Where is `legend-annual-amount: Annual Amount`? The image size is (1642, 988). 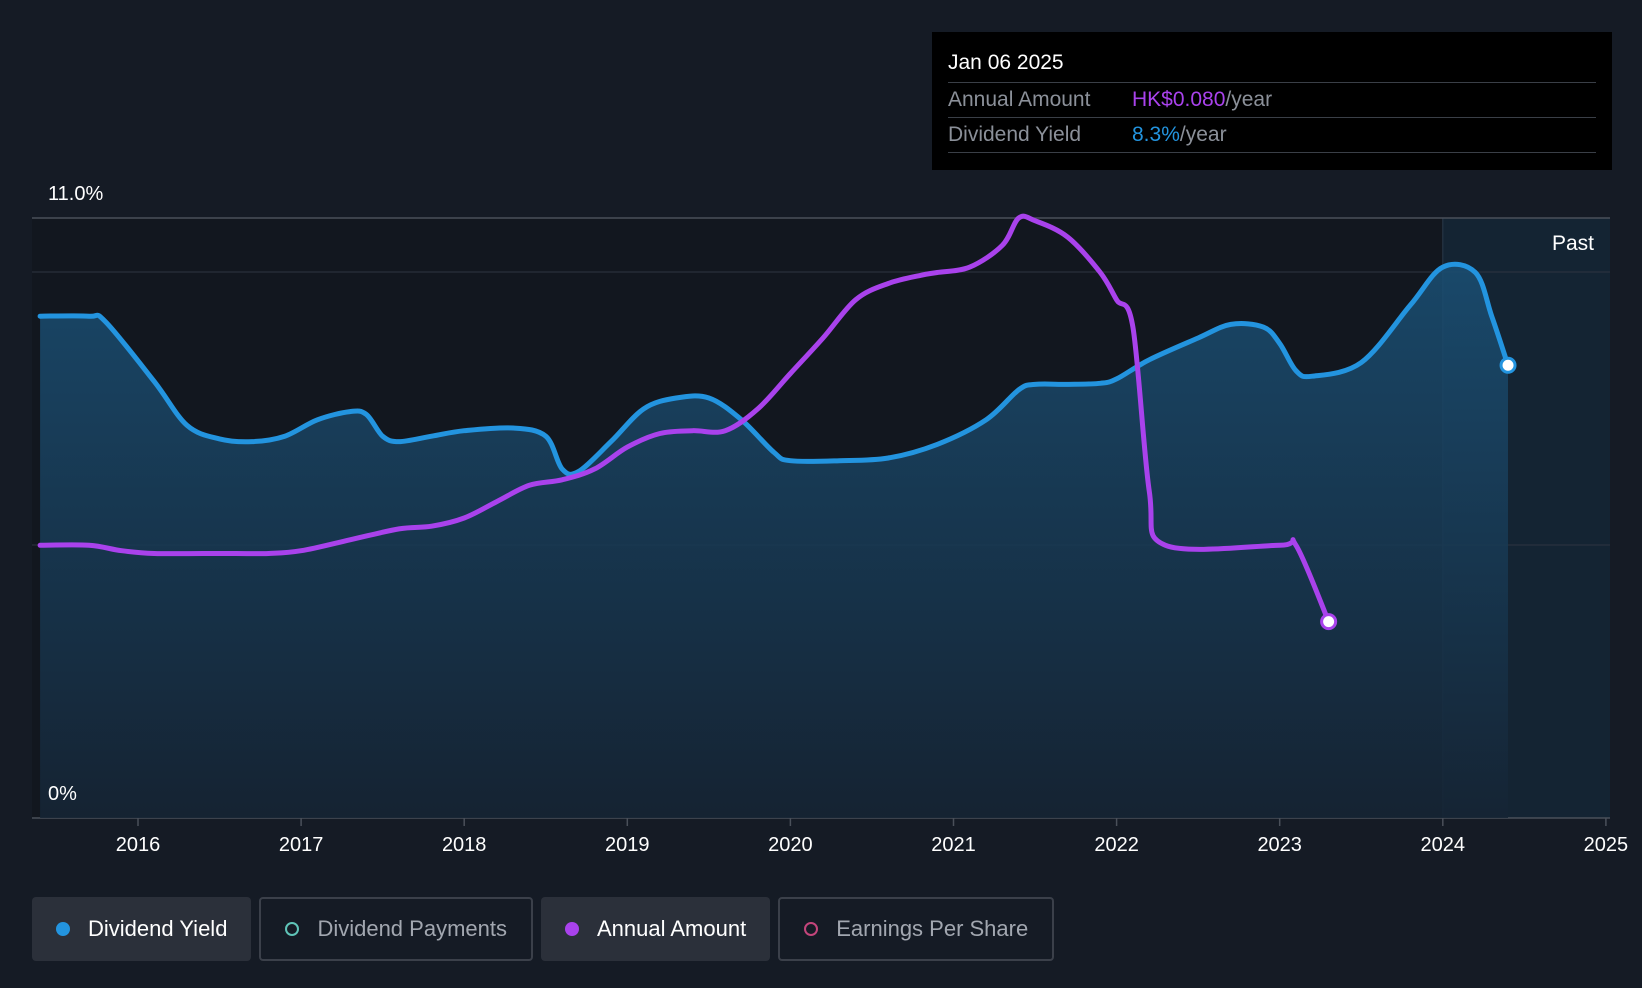 legend-annual-amount: Annual Amount is located at coordinates (655, 929).